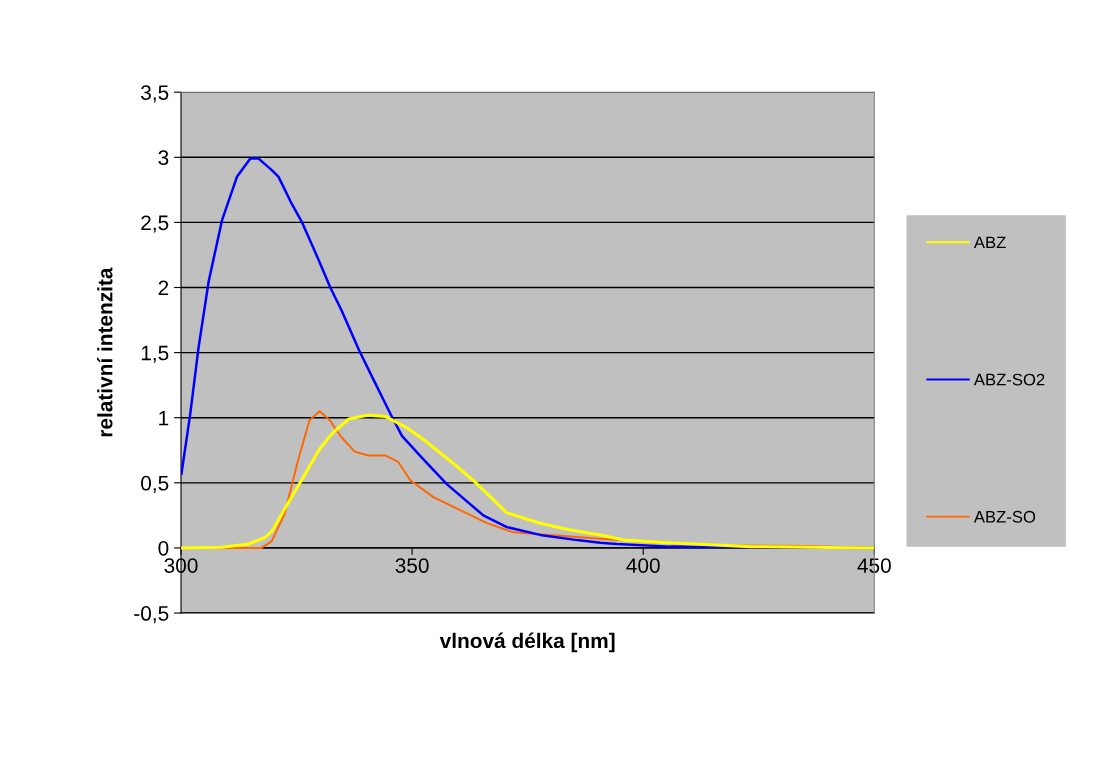 This screenshot has width=1097, height=762. What do you see at coordinates (874, 565) in the screenshot?
I see `x-tick-label: 450` at bounding box center [874, 565].